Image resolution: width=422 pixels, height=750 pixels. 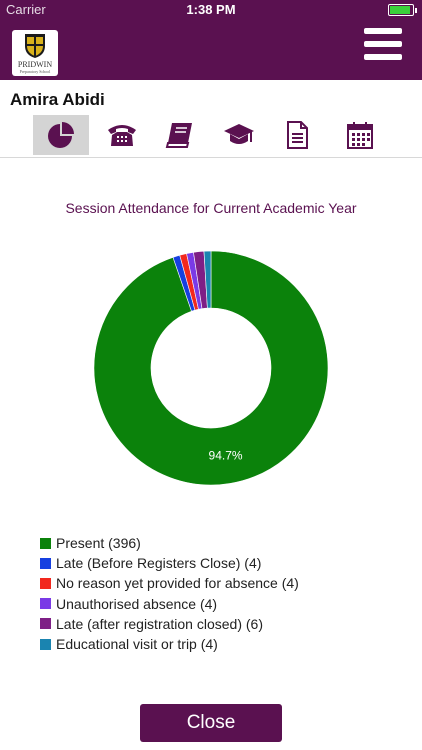 I want to click on tab-reports, so click(x=297, y=135).